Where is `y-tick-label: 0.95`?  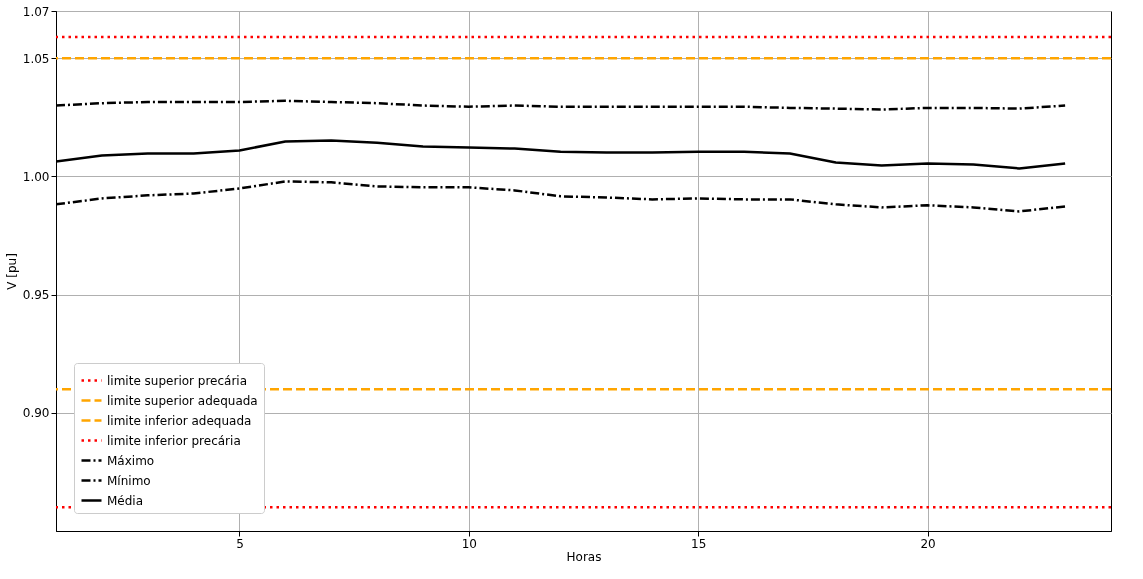
y-tick-label: 0.95 is located at coordinates (36, 295).